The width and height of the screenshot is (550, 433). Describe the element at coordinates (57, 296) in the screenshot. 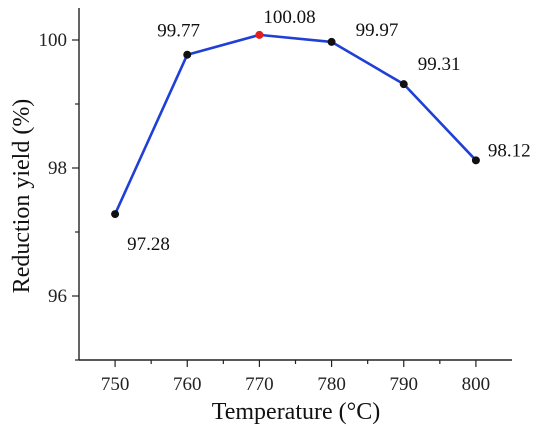

I see `y-tick-label-96: 96` at that location.